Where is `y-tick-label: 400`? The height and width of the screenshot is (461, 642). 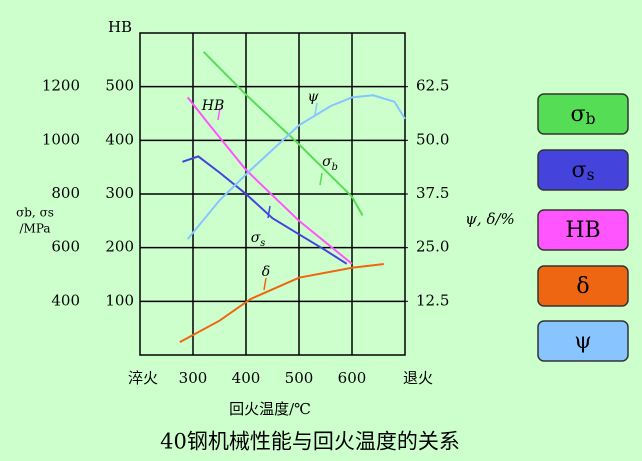 y-tick-label: 400 is located at coordinates (119, 139).